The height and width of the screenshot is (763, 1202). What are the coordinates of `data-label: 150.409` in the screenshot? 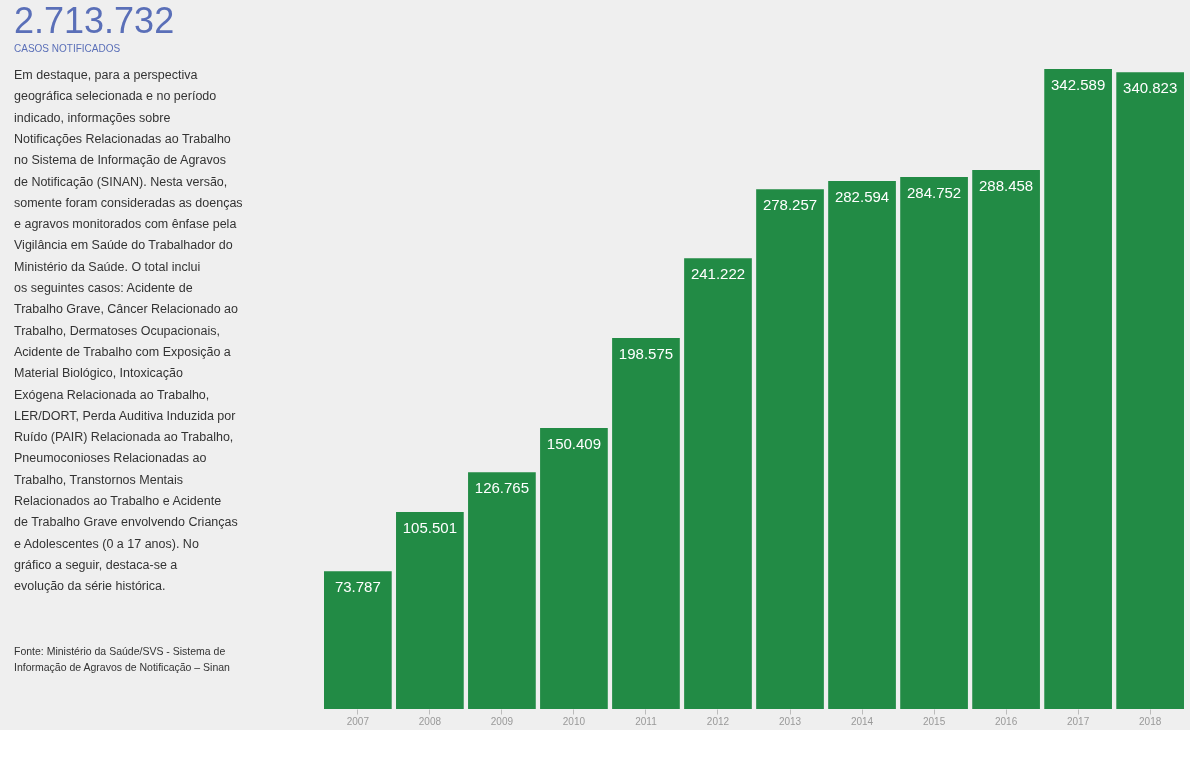 It's located at (574, 444).